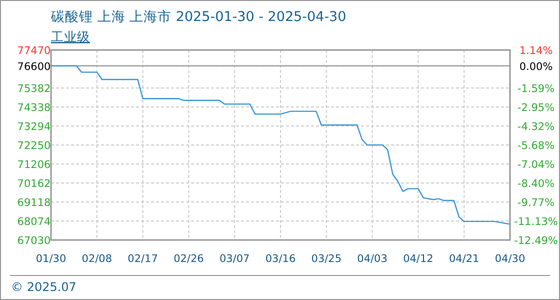 The height and width of the screenshot is (300, 560). What do you see at coordinates (536, 66) in the screenshot?
I see `y2-tick-label: 0.00%` at bounding box center [536, 66].